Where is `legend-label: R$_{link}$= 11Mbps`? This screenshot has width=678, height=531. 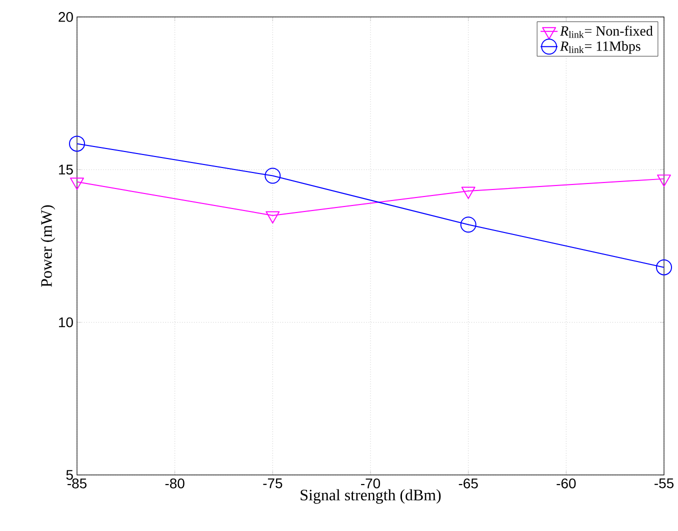 legend-label: R$_{link}$= 11Mbps is located at coordinates (600, 47).